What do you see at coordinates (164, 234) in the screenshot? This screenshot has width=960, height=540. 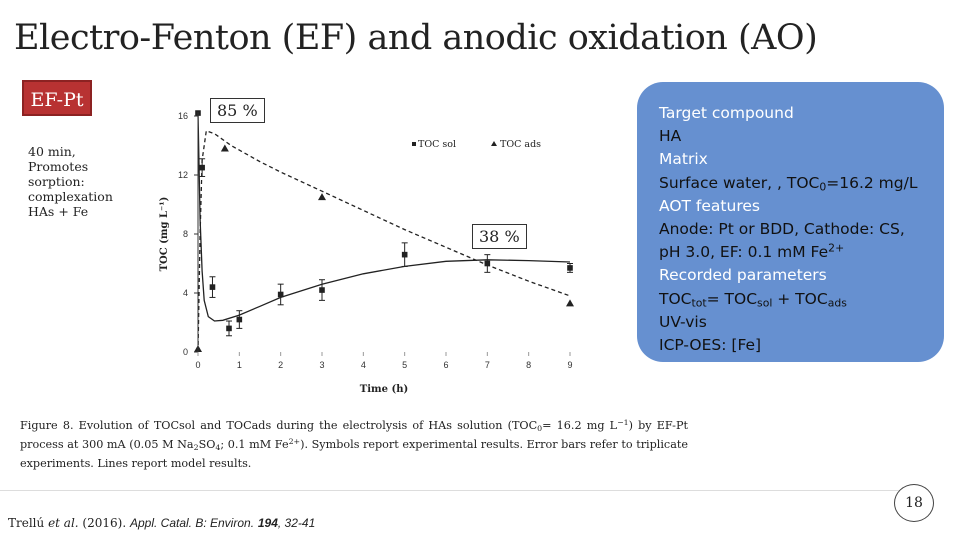 I see `y-axis-label: TOC (mg L⁻¹)` at bounding box center [164, 234].